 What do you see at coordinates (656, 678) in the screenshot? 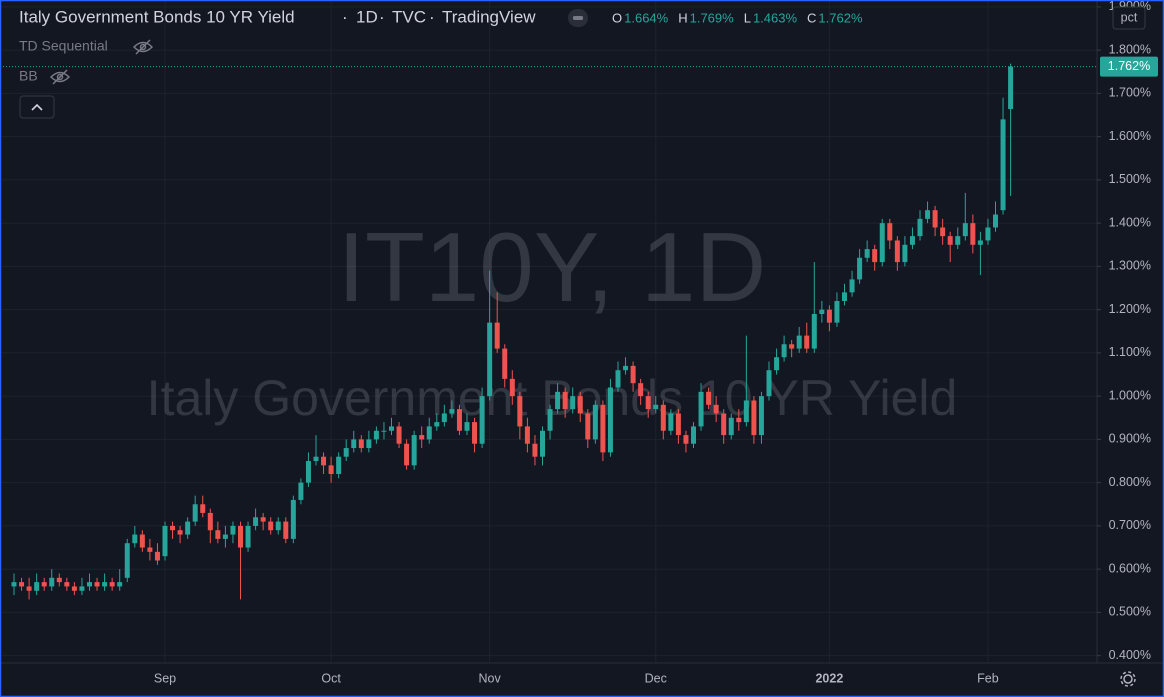
I see `x-tick-label: Dec` at bounding box center [656, 678].